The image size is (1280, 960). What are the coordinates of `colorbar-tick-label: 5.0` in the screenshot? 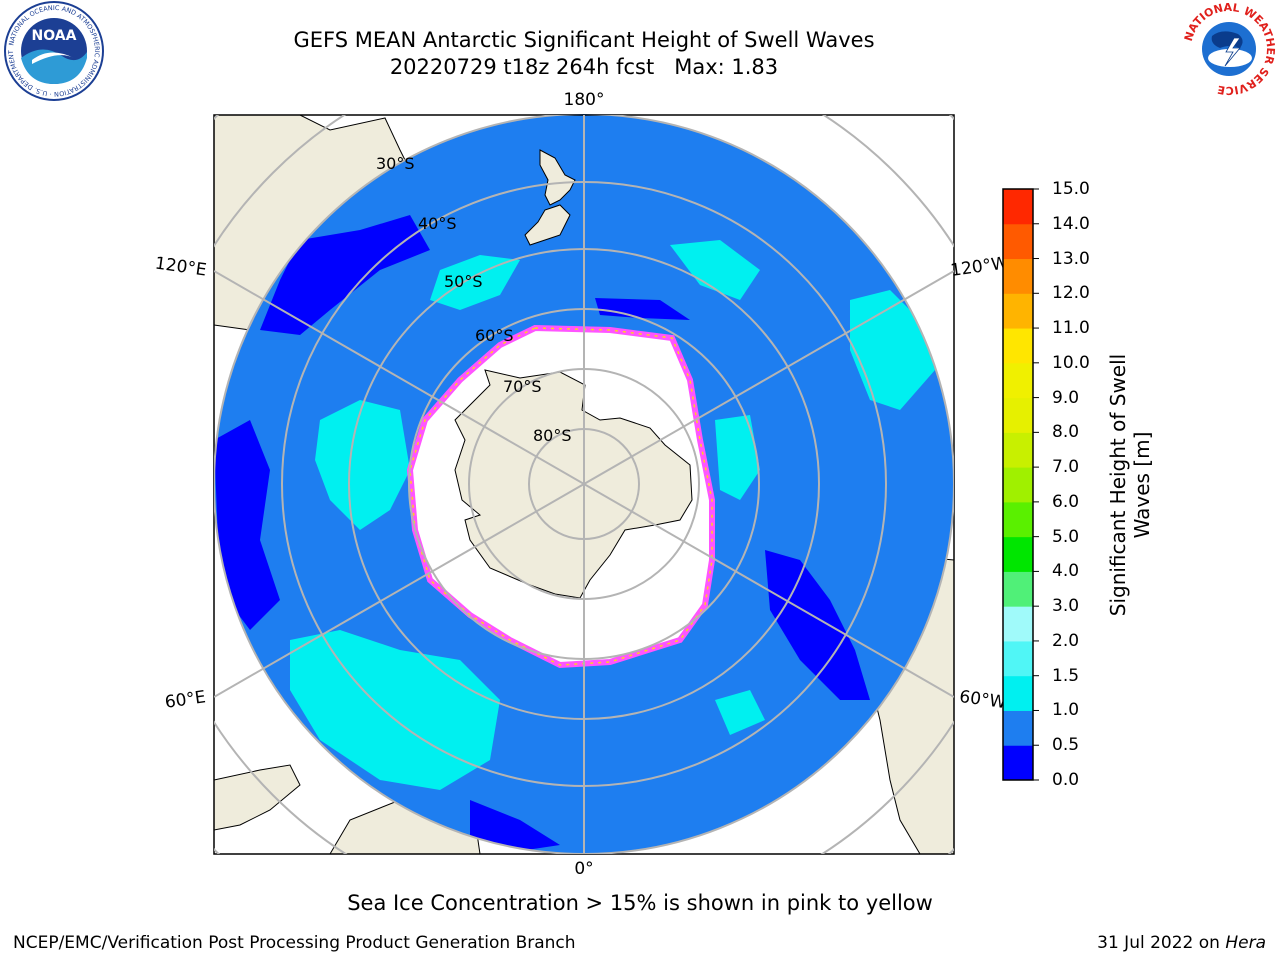 It's located at (1066, 536).